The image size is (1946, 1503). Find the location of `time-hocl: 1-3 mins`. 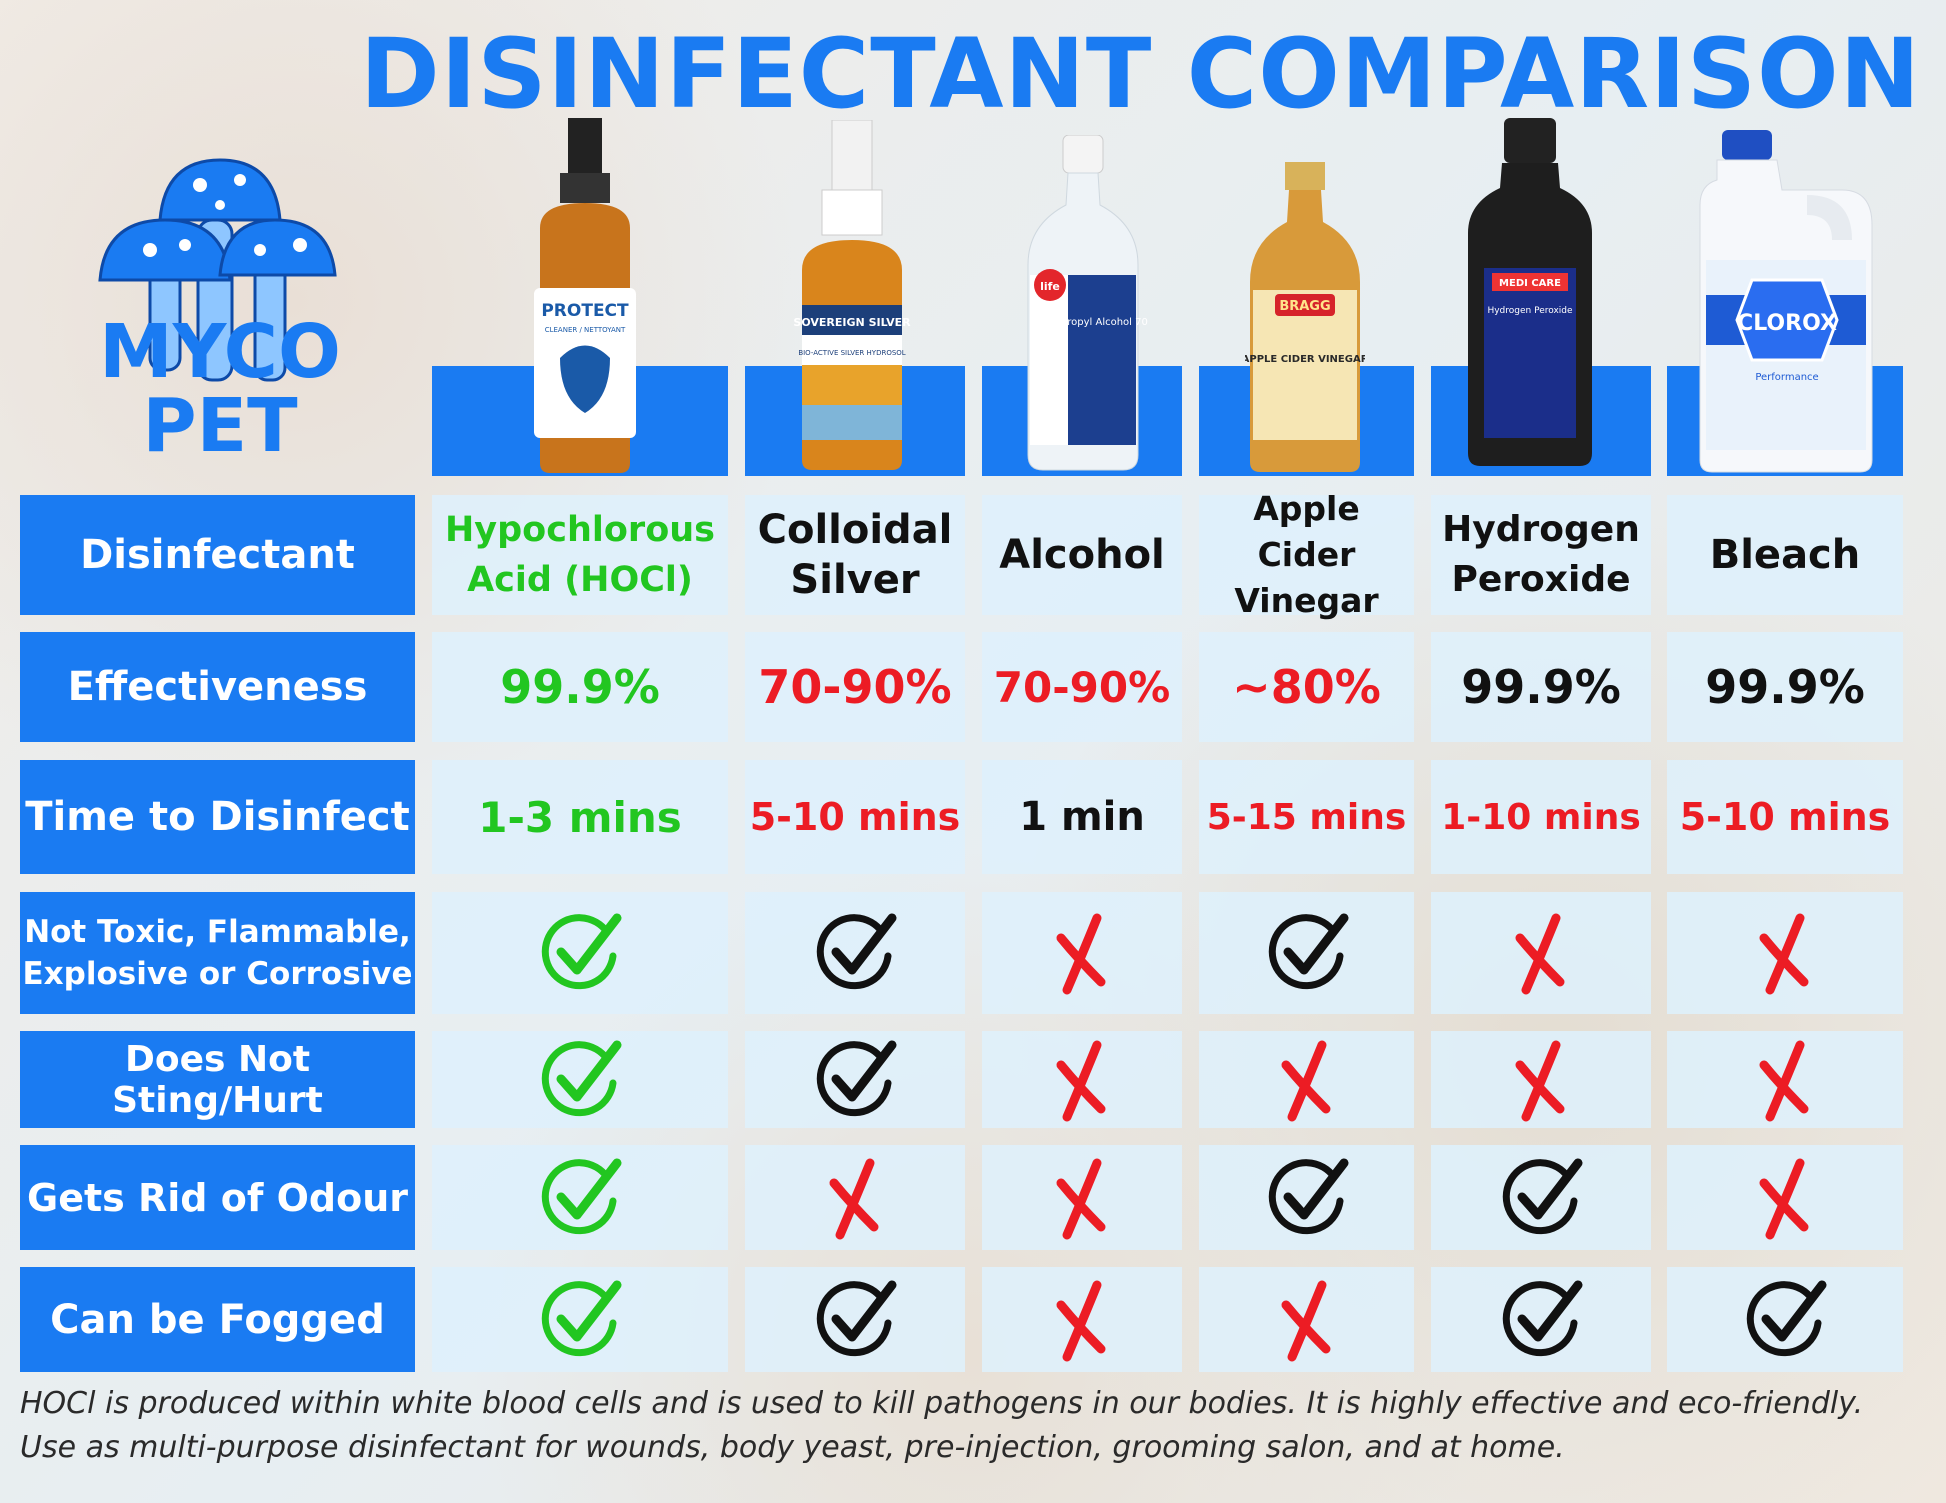

time-hocl: 1-3 mins is located at coordinates (580, 817).